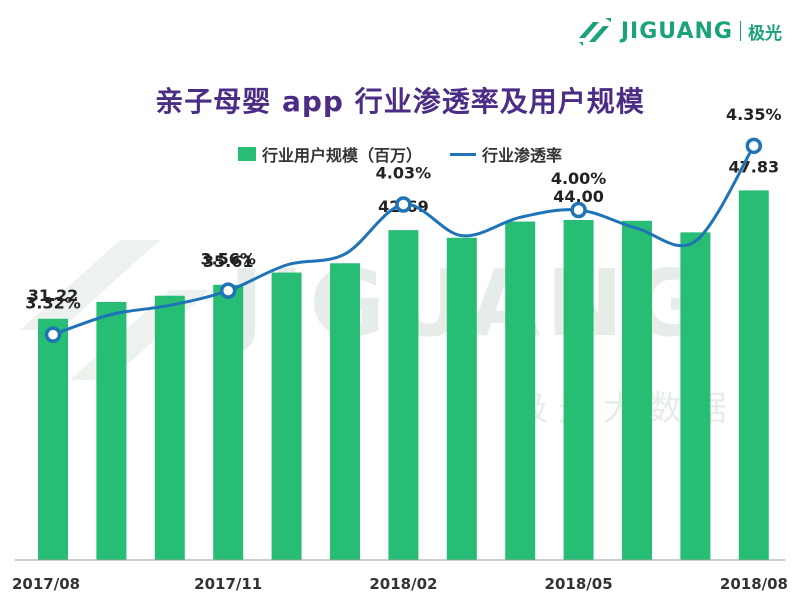 This screenshot has height=600, width=800. What do you see at coordinates (345, 411) in the screenshot?
I see `bar-2018/01` at bounding box center [345, 411].